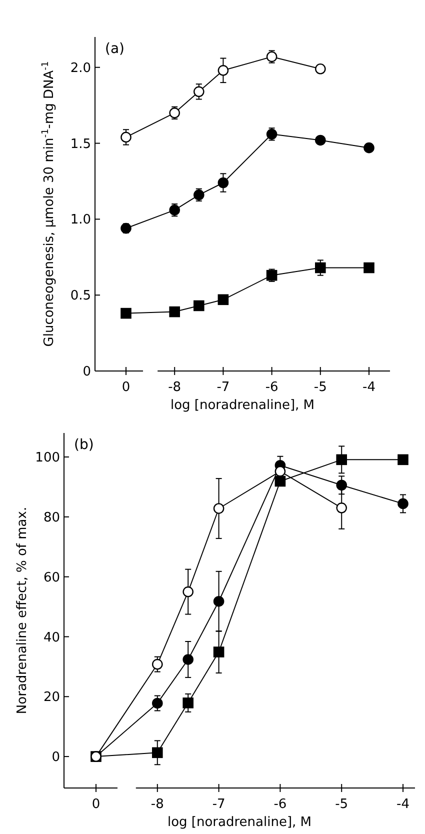 This screenshot has height=834, width=425. I want to click on y-tick-label: 0.5, so click(80, 296).